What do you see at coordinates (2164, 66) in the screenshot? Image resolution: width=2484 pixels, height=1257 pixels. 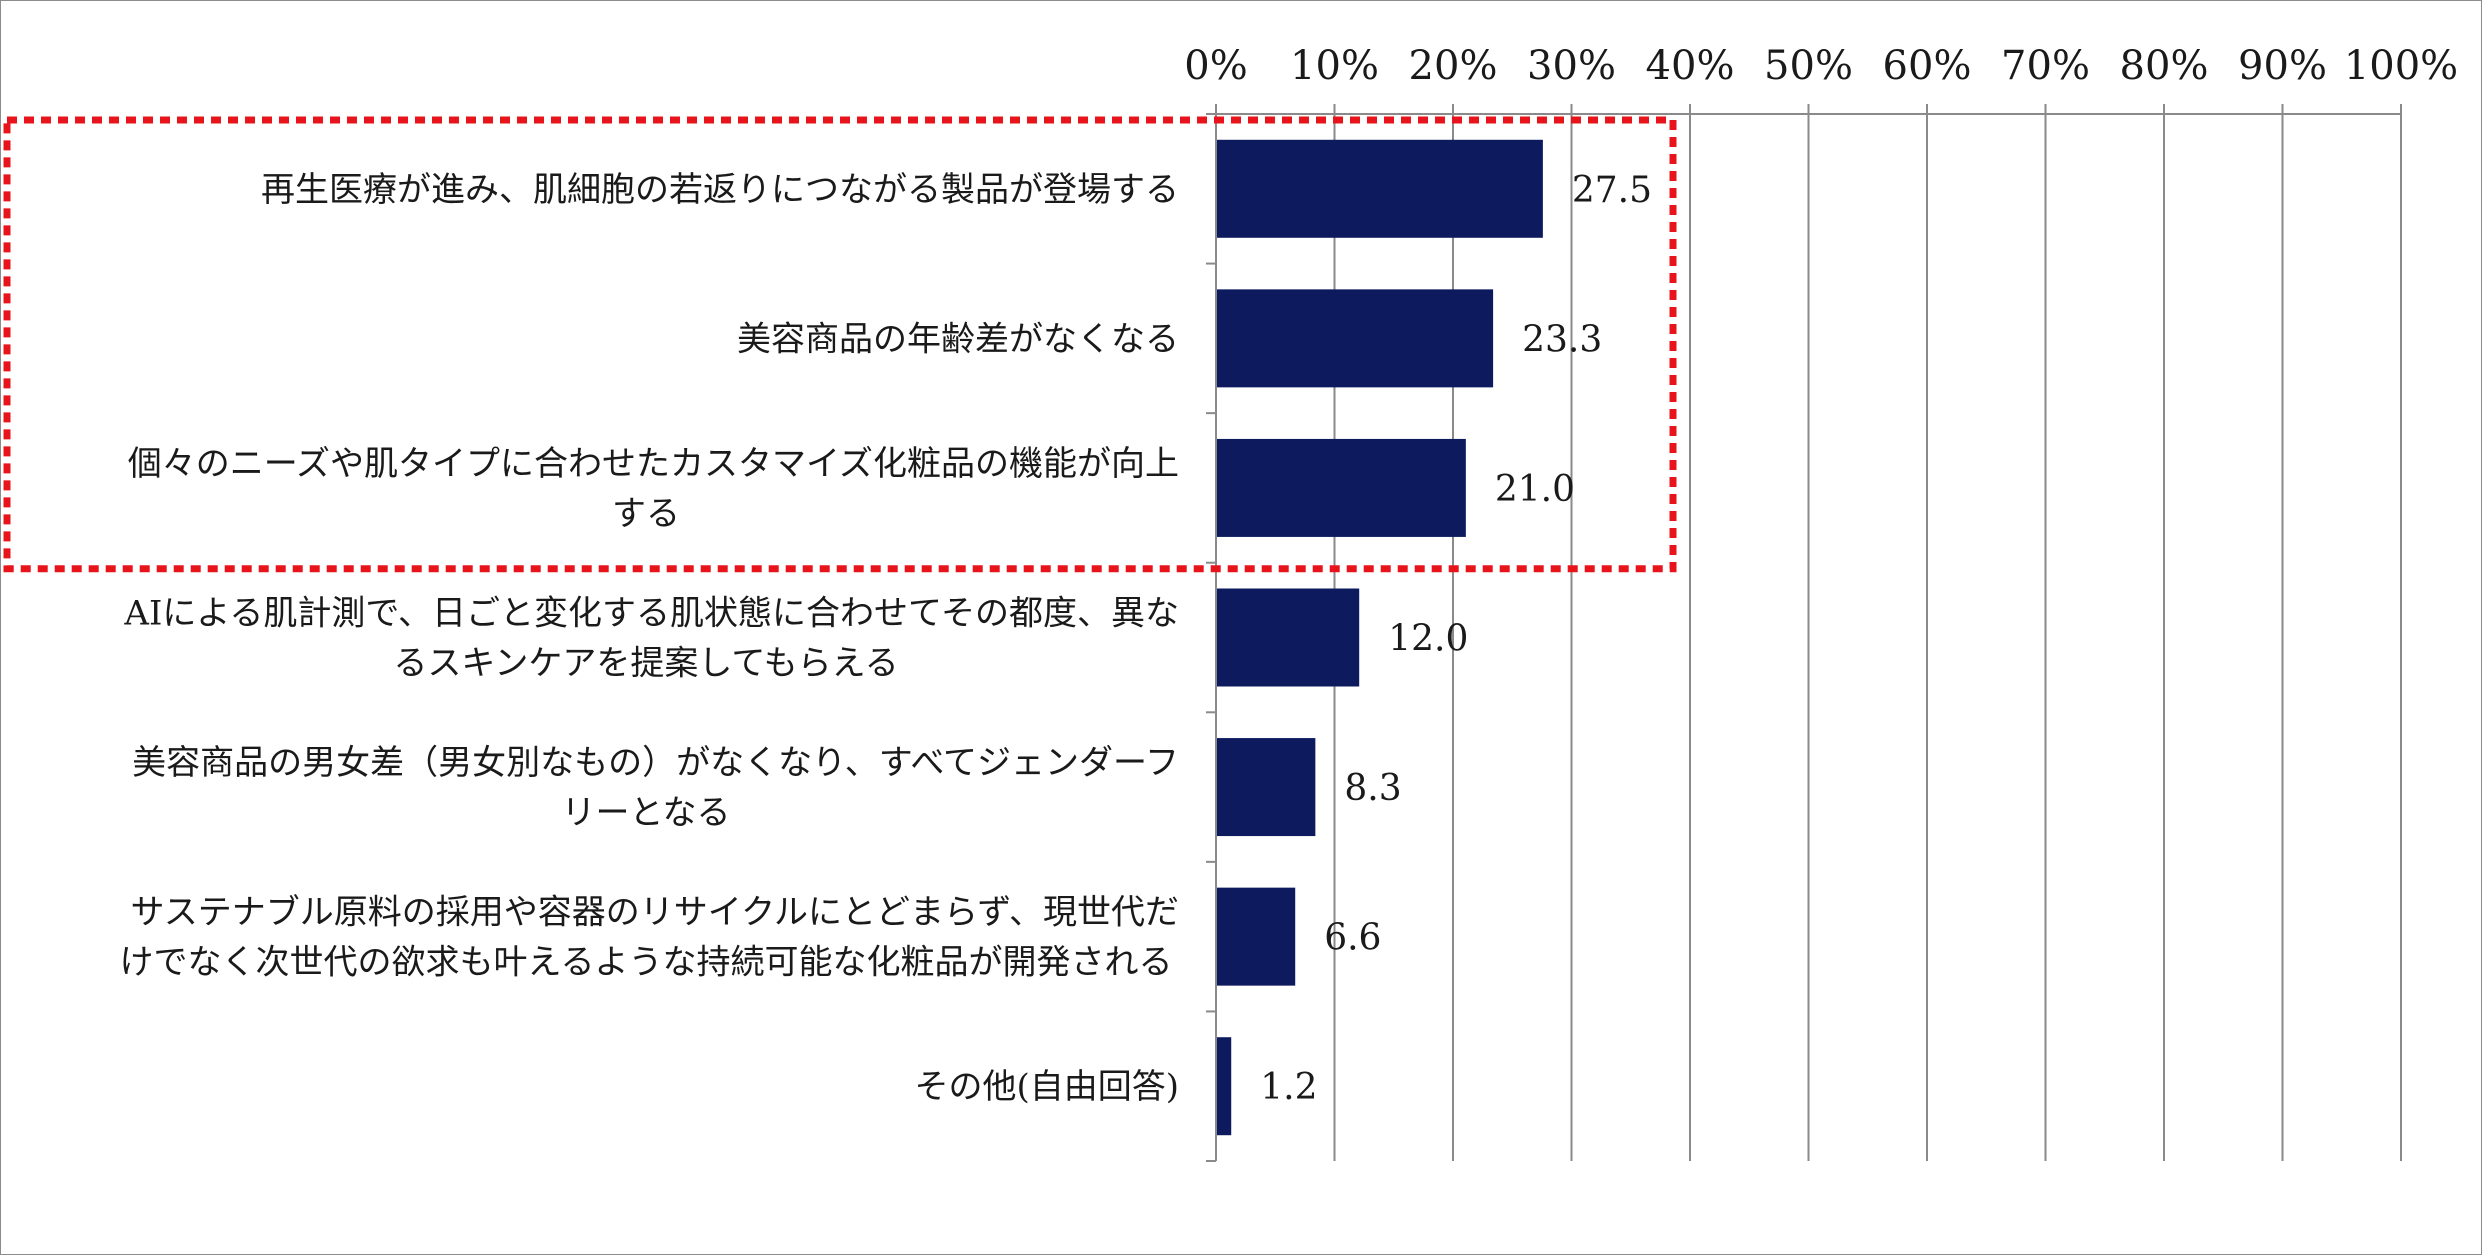 I see `x-tick-label: 80%` at bounding box center [2164, 66].